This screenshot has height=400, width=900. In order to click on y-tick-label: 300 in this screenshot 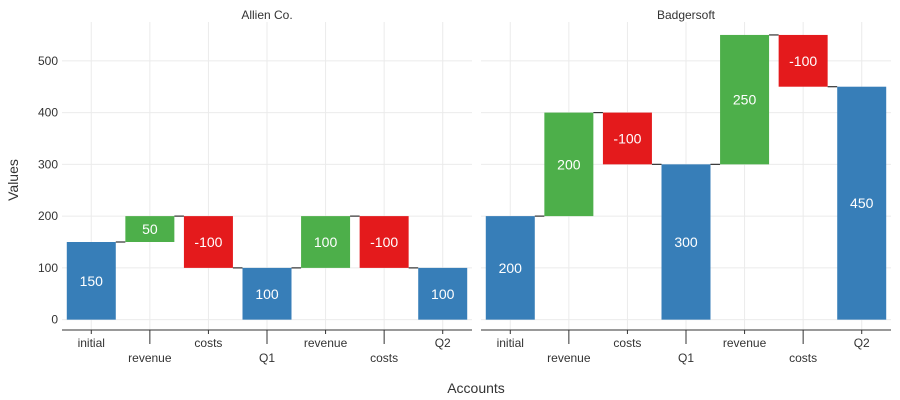, I will do `click(48, 164)`.